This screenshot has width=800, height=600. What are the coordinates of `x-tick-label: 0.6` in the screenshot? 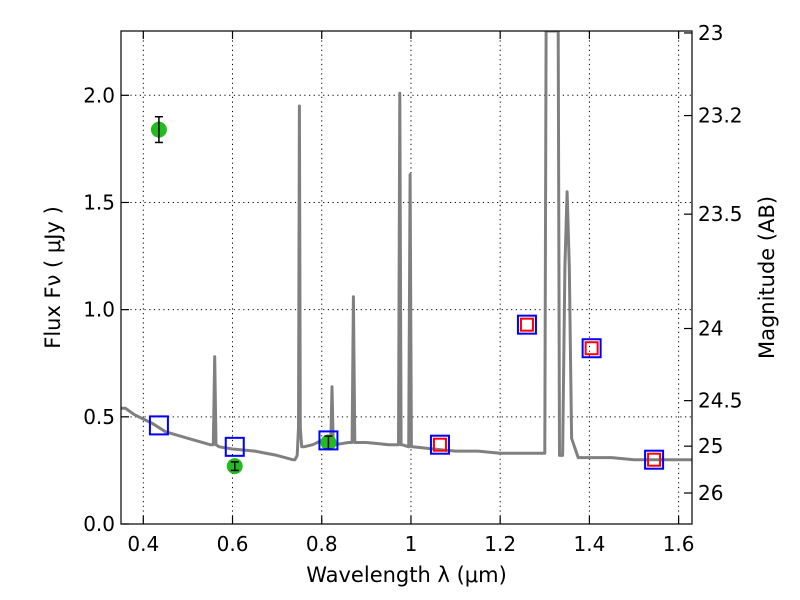 It's located at (233, 544).